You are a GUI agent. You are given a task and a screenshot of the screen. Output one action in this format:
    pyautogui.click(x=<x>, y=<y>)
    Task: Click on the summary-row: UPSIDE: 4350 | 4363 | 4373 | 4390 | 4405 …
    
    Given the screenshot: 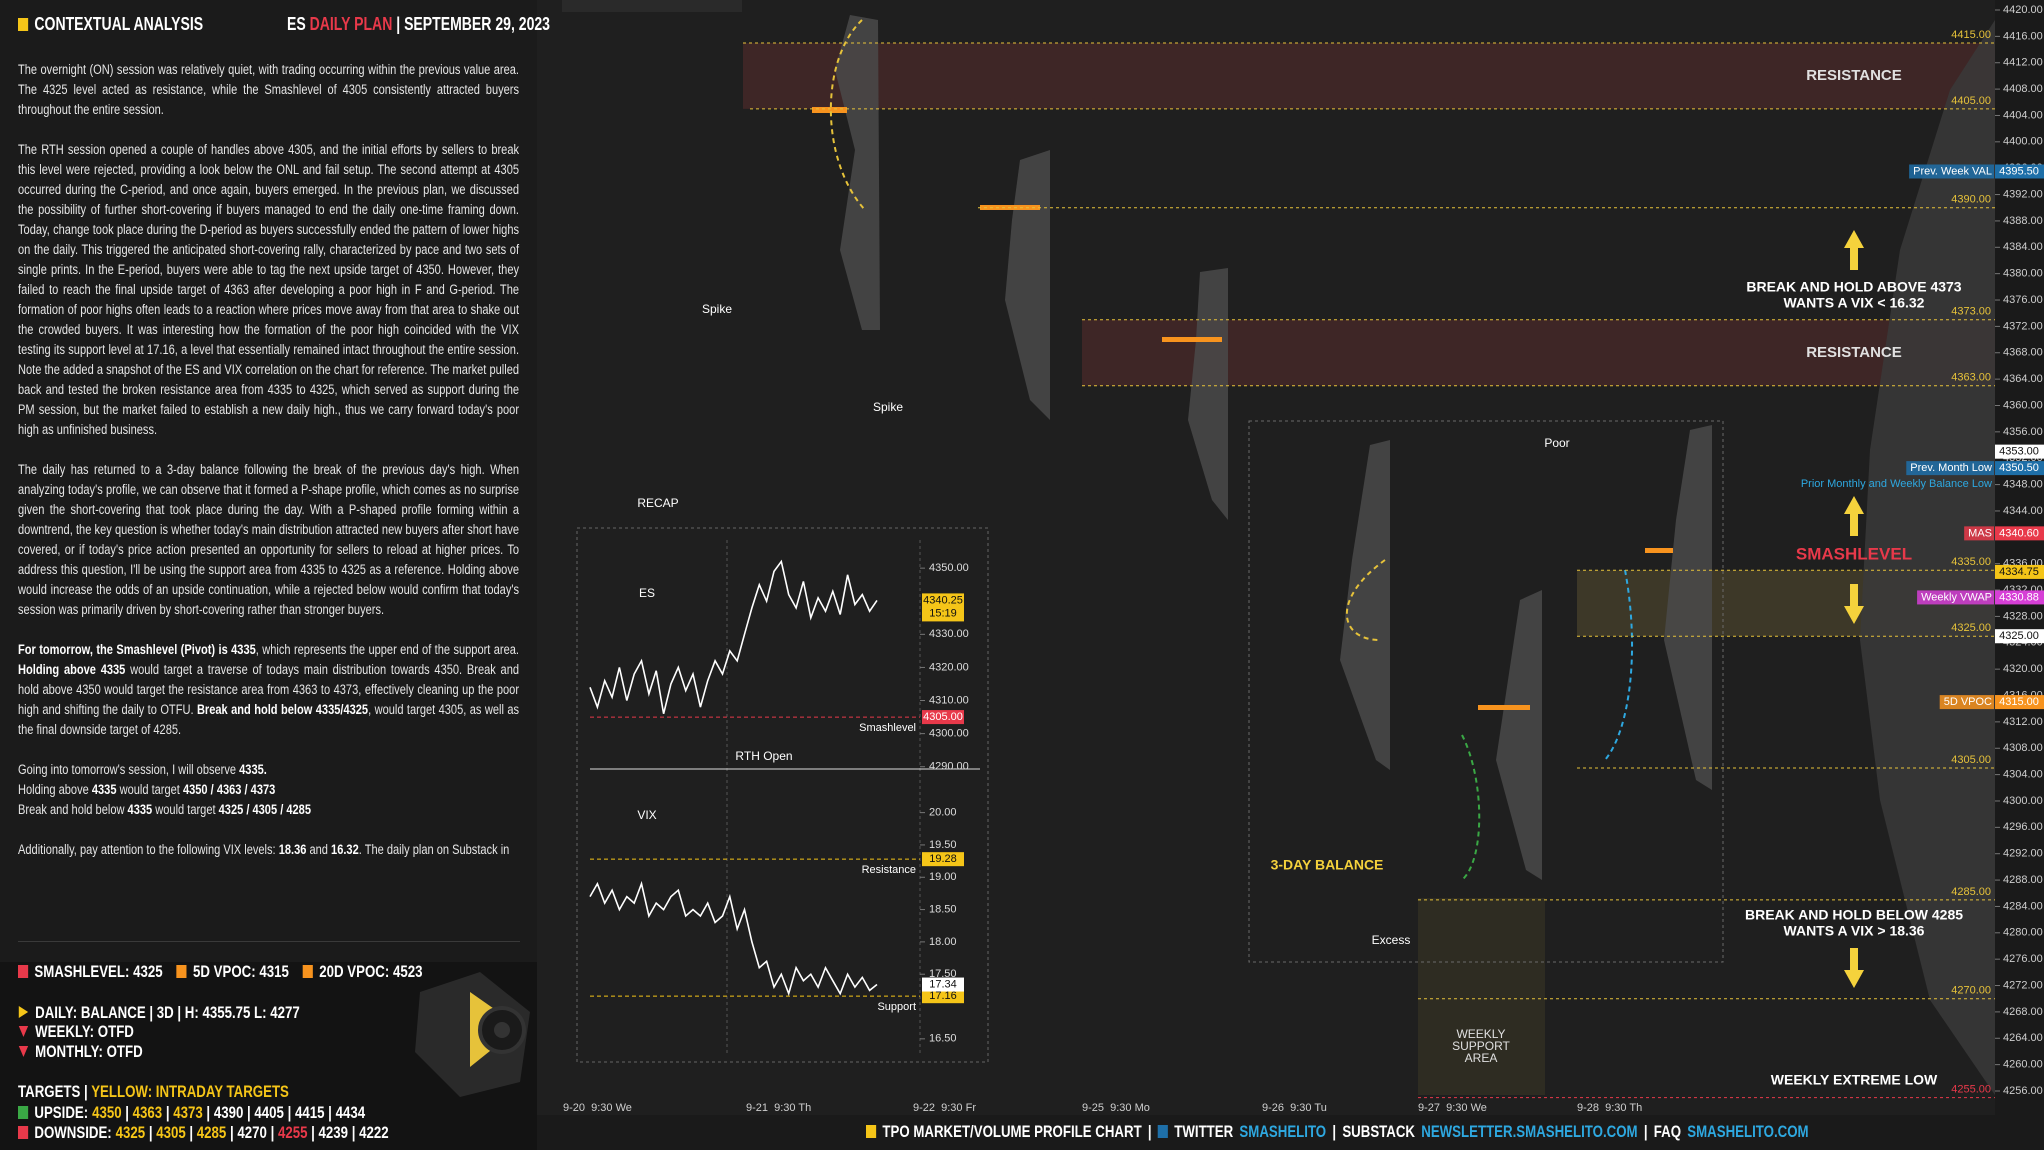 What is the action you would take?
    pyautogui.click(x=191, y=1113)
    